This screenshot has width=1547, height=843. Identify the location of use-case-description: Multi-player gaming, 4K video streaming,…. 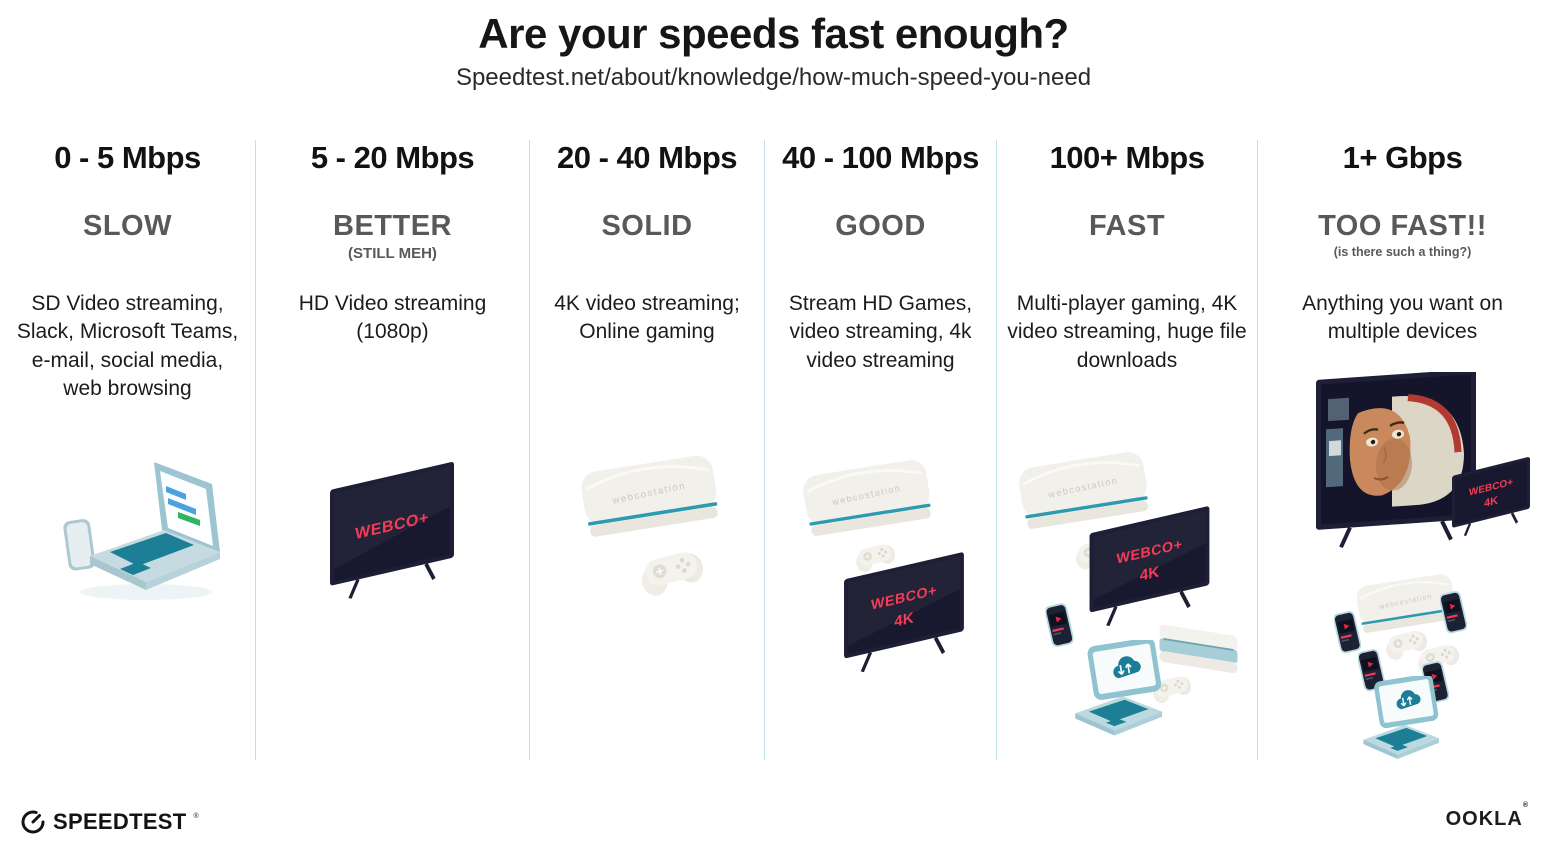
(1127, 331).